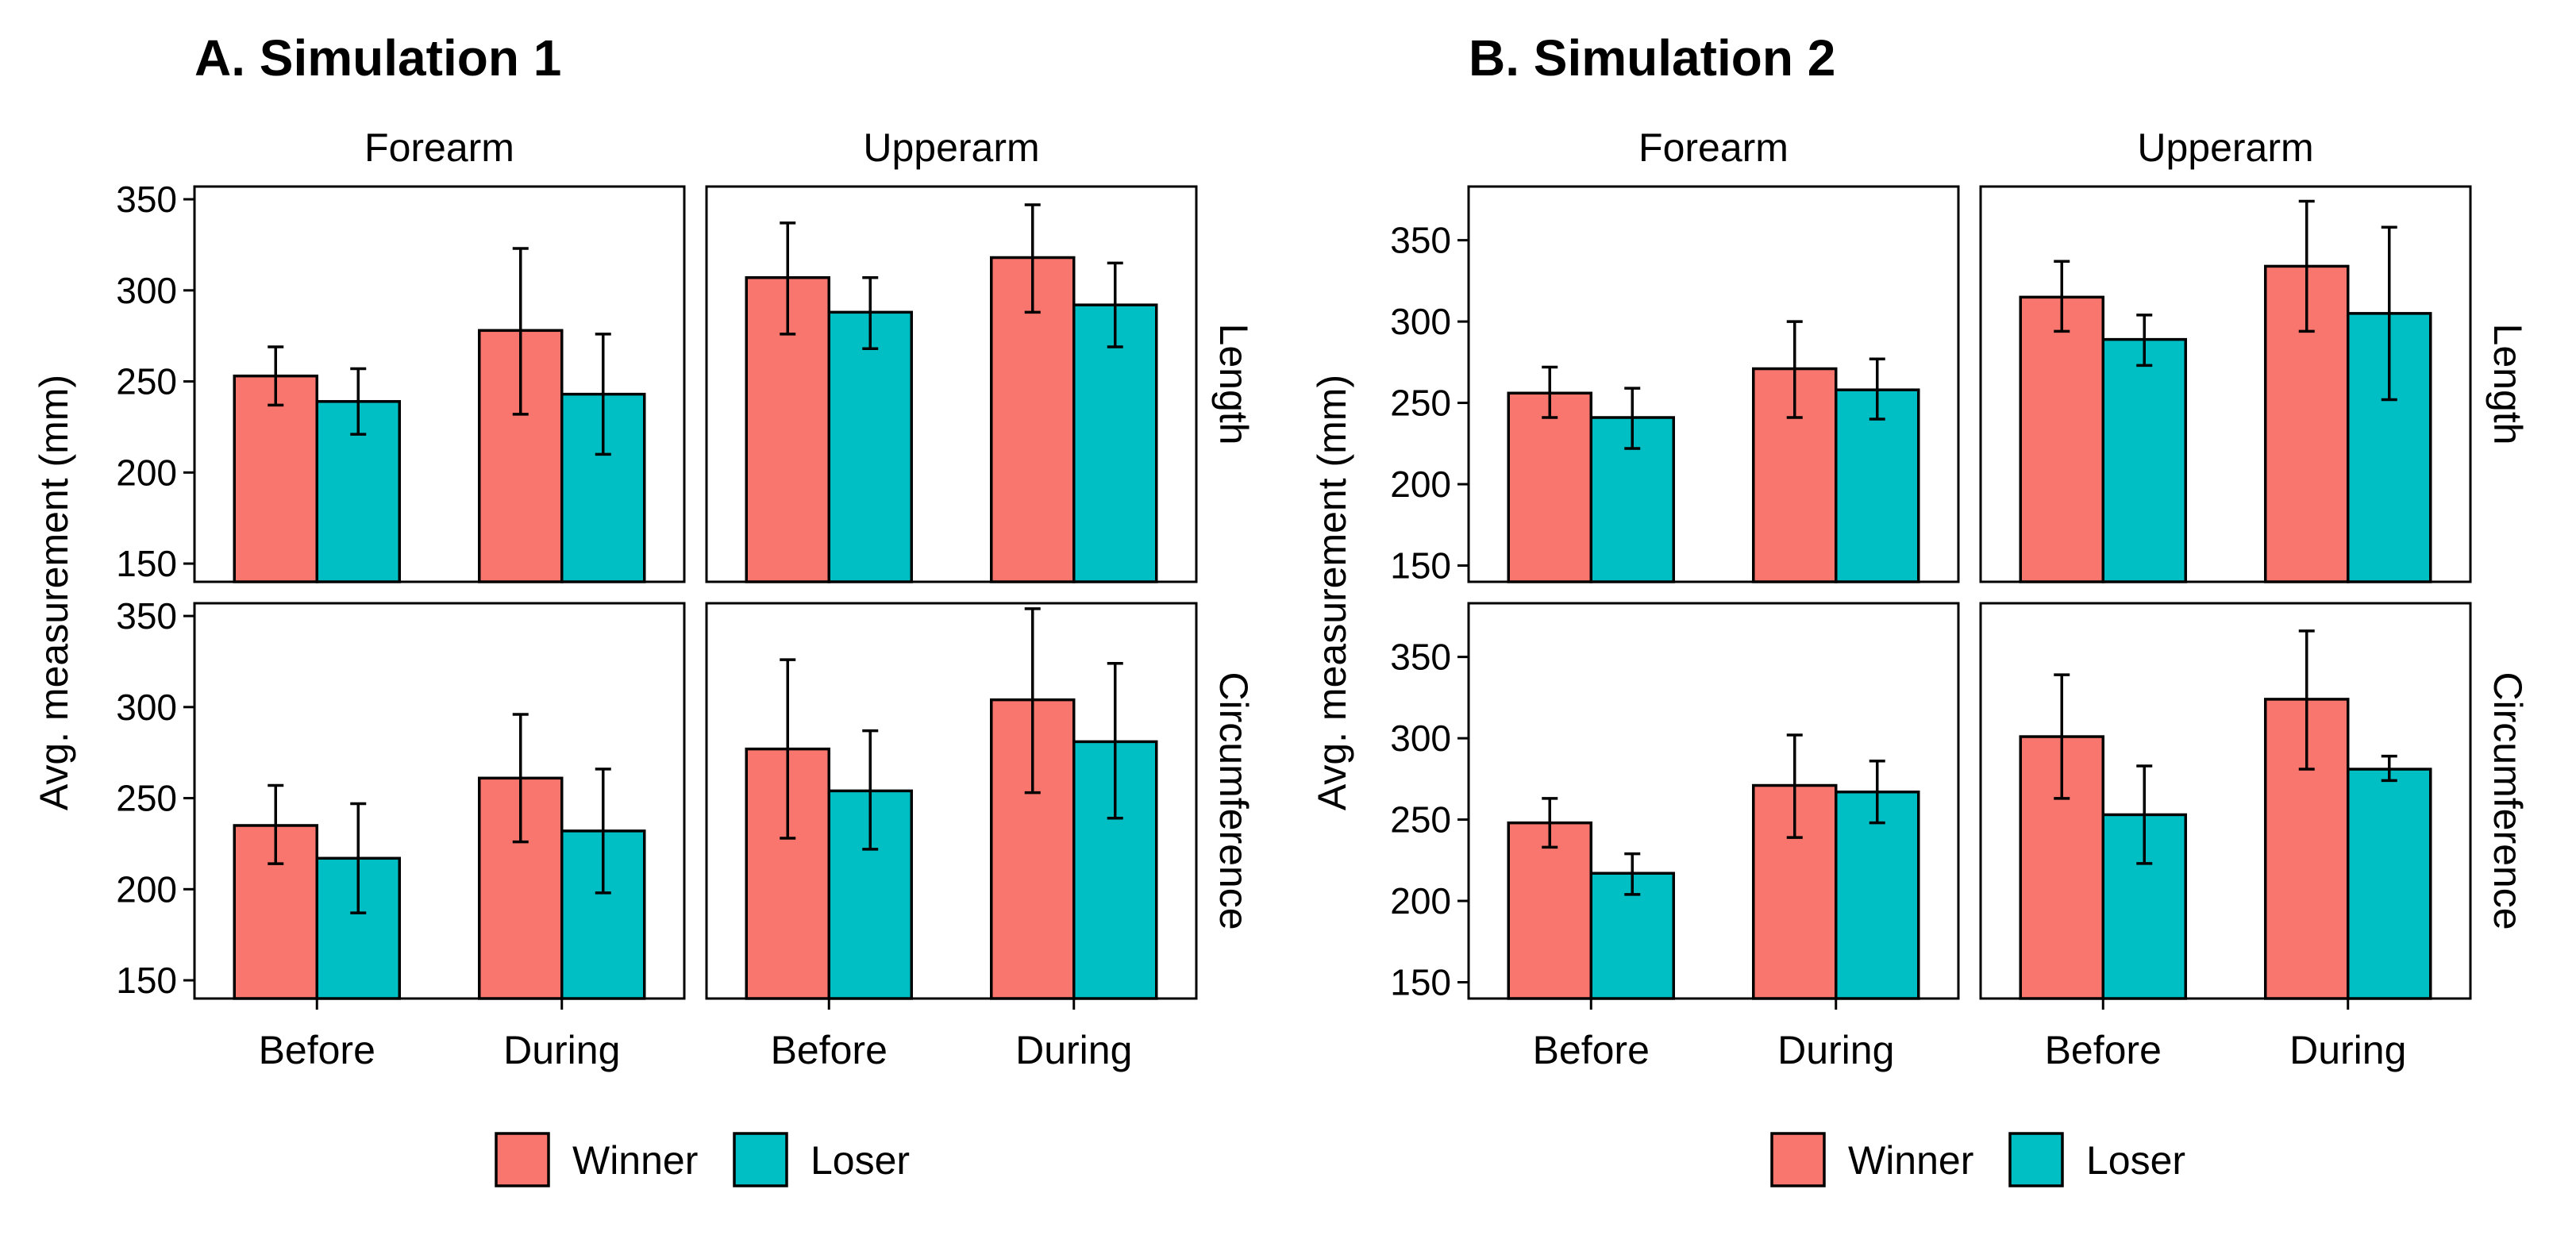  I want to click on bar-winner-during, so click(2307, 423).